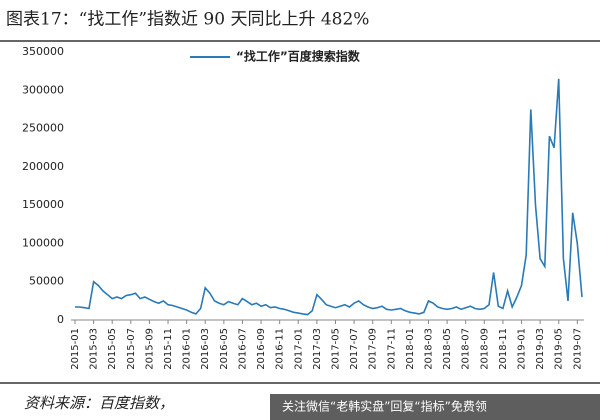  Describe the element at coordinates (317, 349) in the screenshot. I see `x-tick-label: 2017-03` at that location.